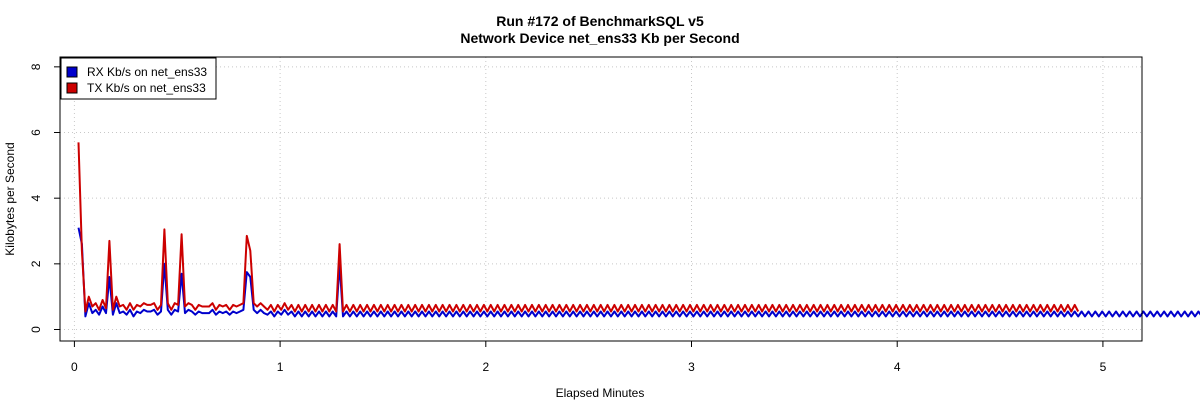  I want to click on x-tick-label: 3, so click(691, 367).